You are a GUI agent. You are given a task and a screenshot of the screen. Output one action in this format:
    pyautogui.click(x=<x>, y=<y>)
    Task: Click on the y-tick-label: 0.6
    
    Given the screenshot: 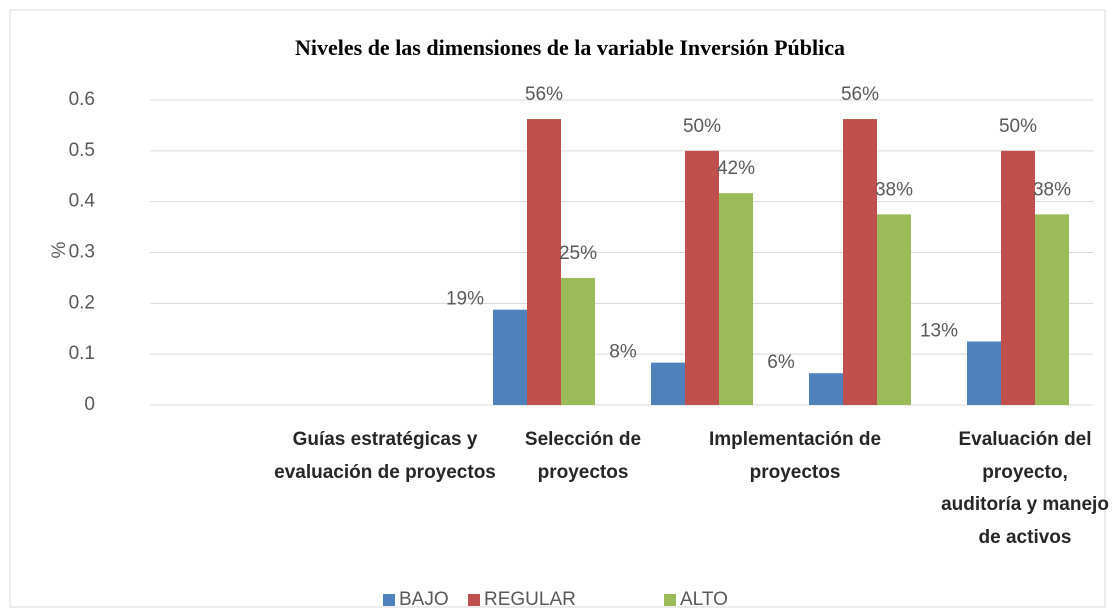 What is the action you would take?
    pyautogui.click(x=82, y=99)
    